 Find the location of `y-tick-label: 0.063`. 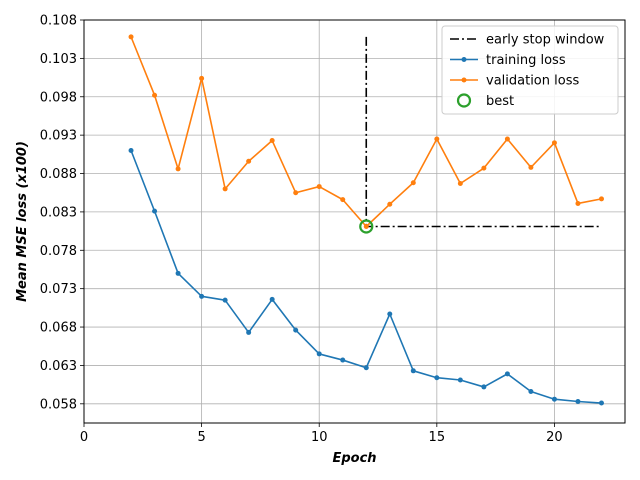

y-tick-label: 0.063 is located at coordinates (58, 366).